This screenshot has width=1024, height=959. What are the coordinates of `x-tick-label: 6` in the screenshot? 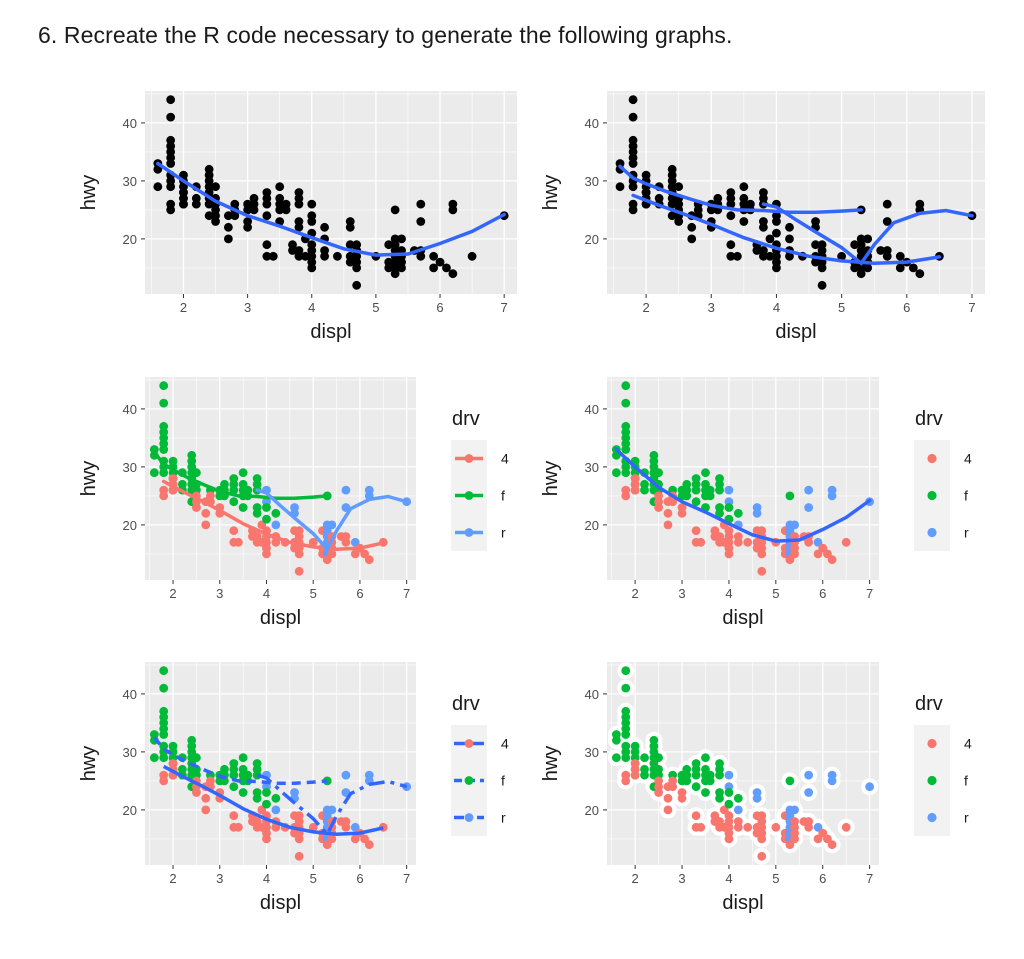 It's located at (906, 307).